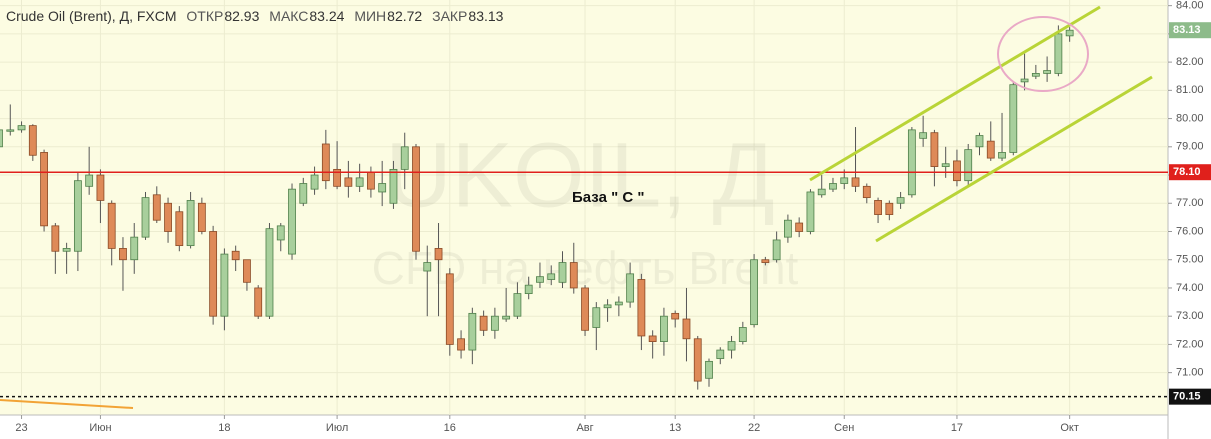 This screenshot has height=439, width=1211. Describe the element at coordinates (67, 404) in the screenshot. I see `trend-line` at that location.